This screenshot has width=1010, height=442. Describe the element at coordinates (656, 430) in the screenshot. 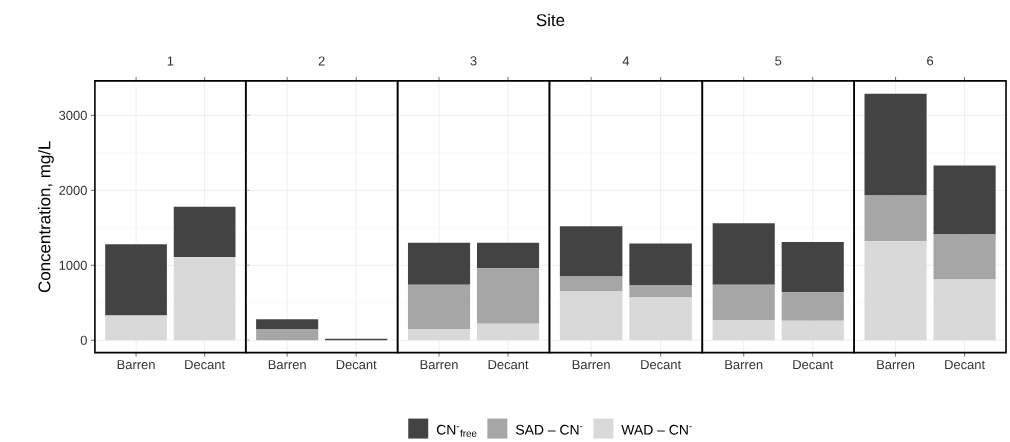

I see `legend-label: WAD – CN$^{-}$` at that location.